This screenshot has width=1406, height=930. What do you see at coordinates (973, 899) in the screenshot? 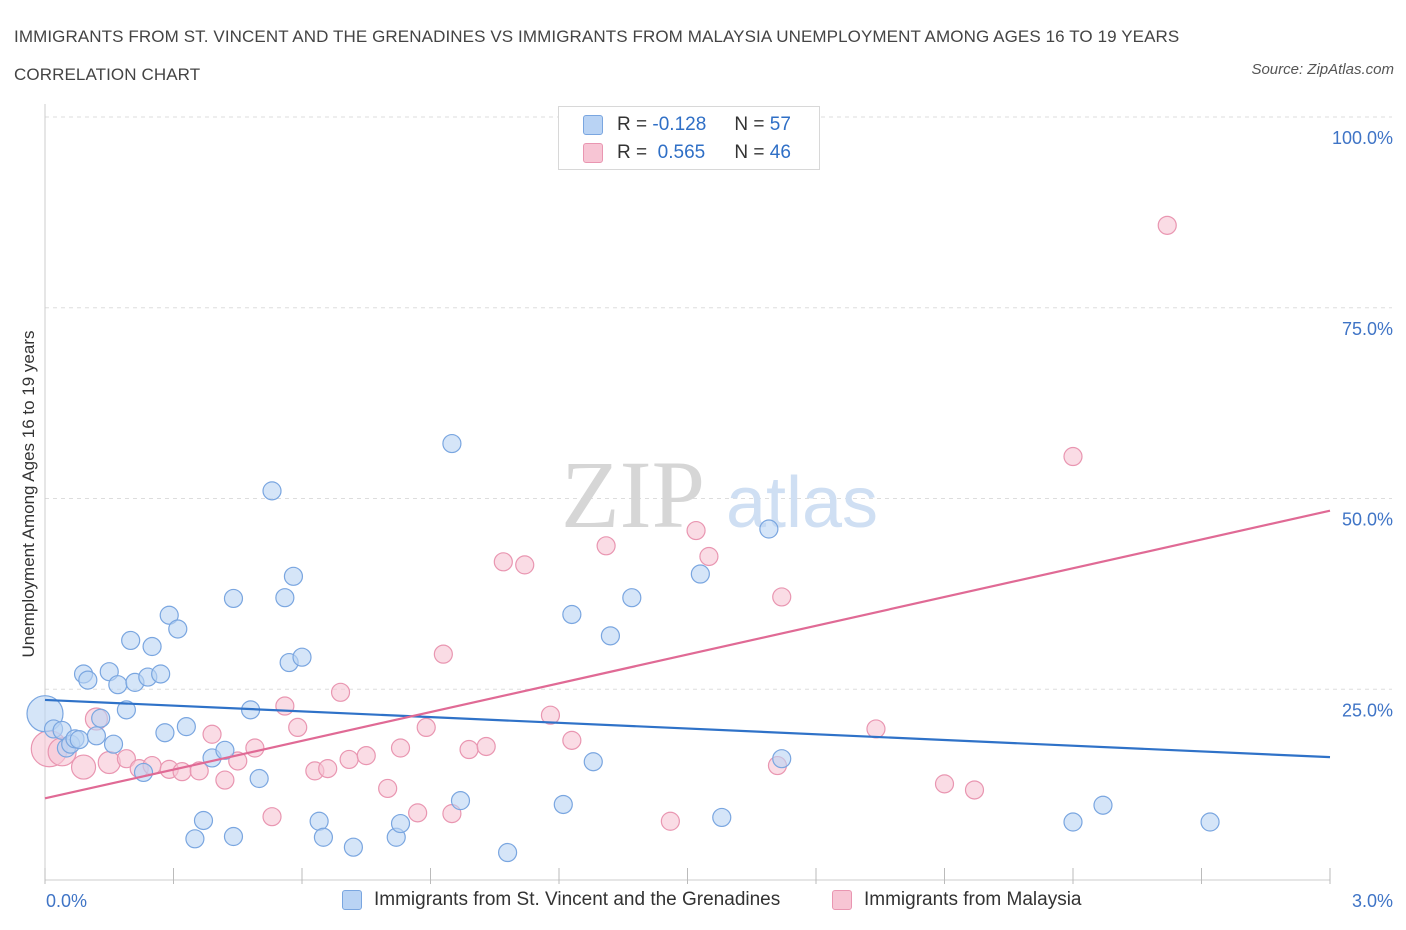
I see `legend-label: Immigrants from Malaysia` at bounding box center [973, 899].